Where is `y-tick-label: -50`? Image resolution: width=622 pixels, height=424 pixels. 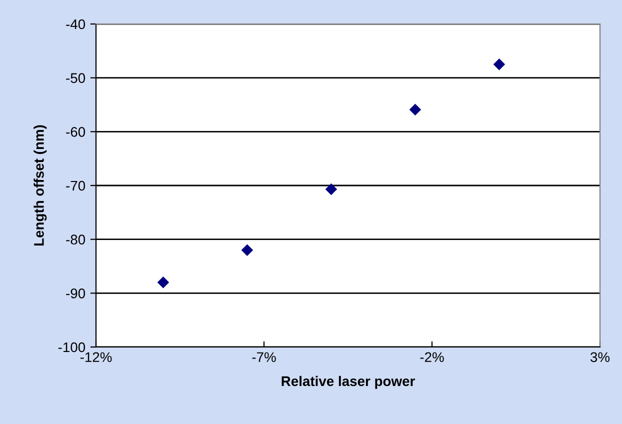 y-tick-label: -50 is located at coordinates (76, 78).